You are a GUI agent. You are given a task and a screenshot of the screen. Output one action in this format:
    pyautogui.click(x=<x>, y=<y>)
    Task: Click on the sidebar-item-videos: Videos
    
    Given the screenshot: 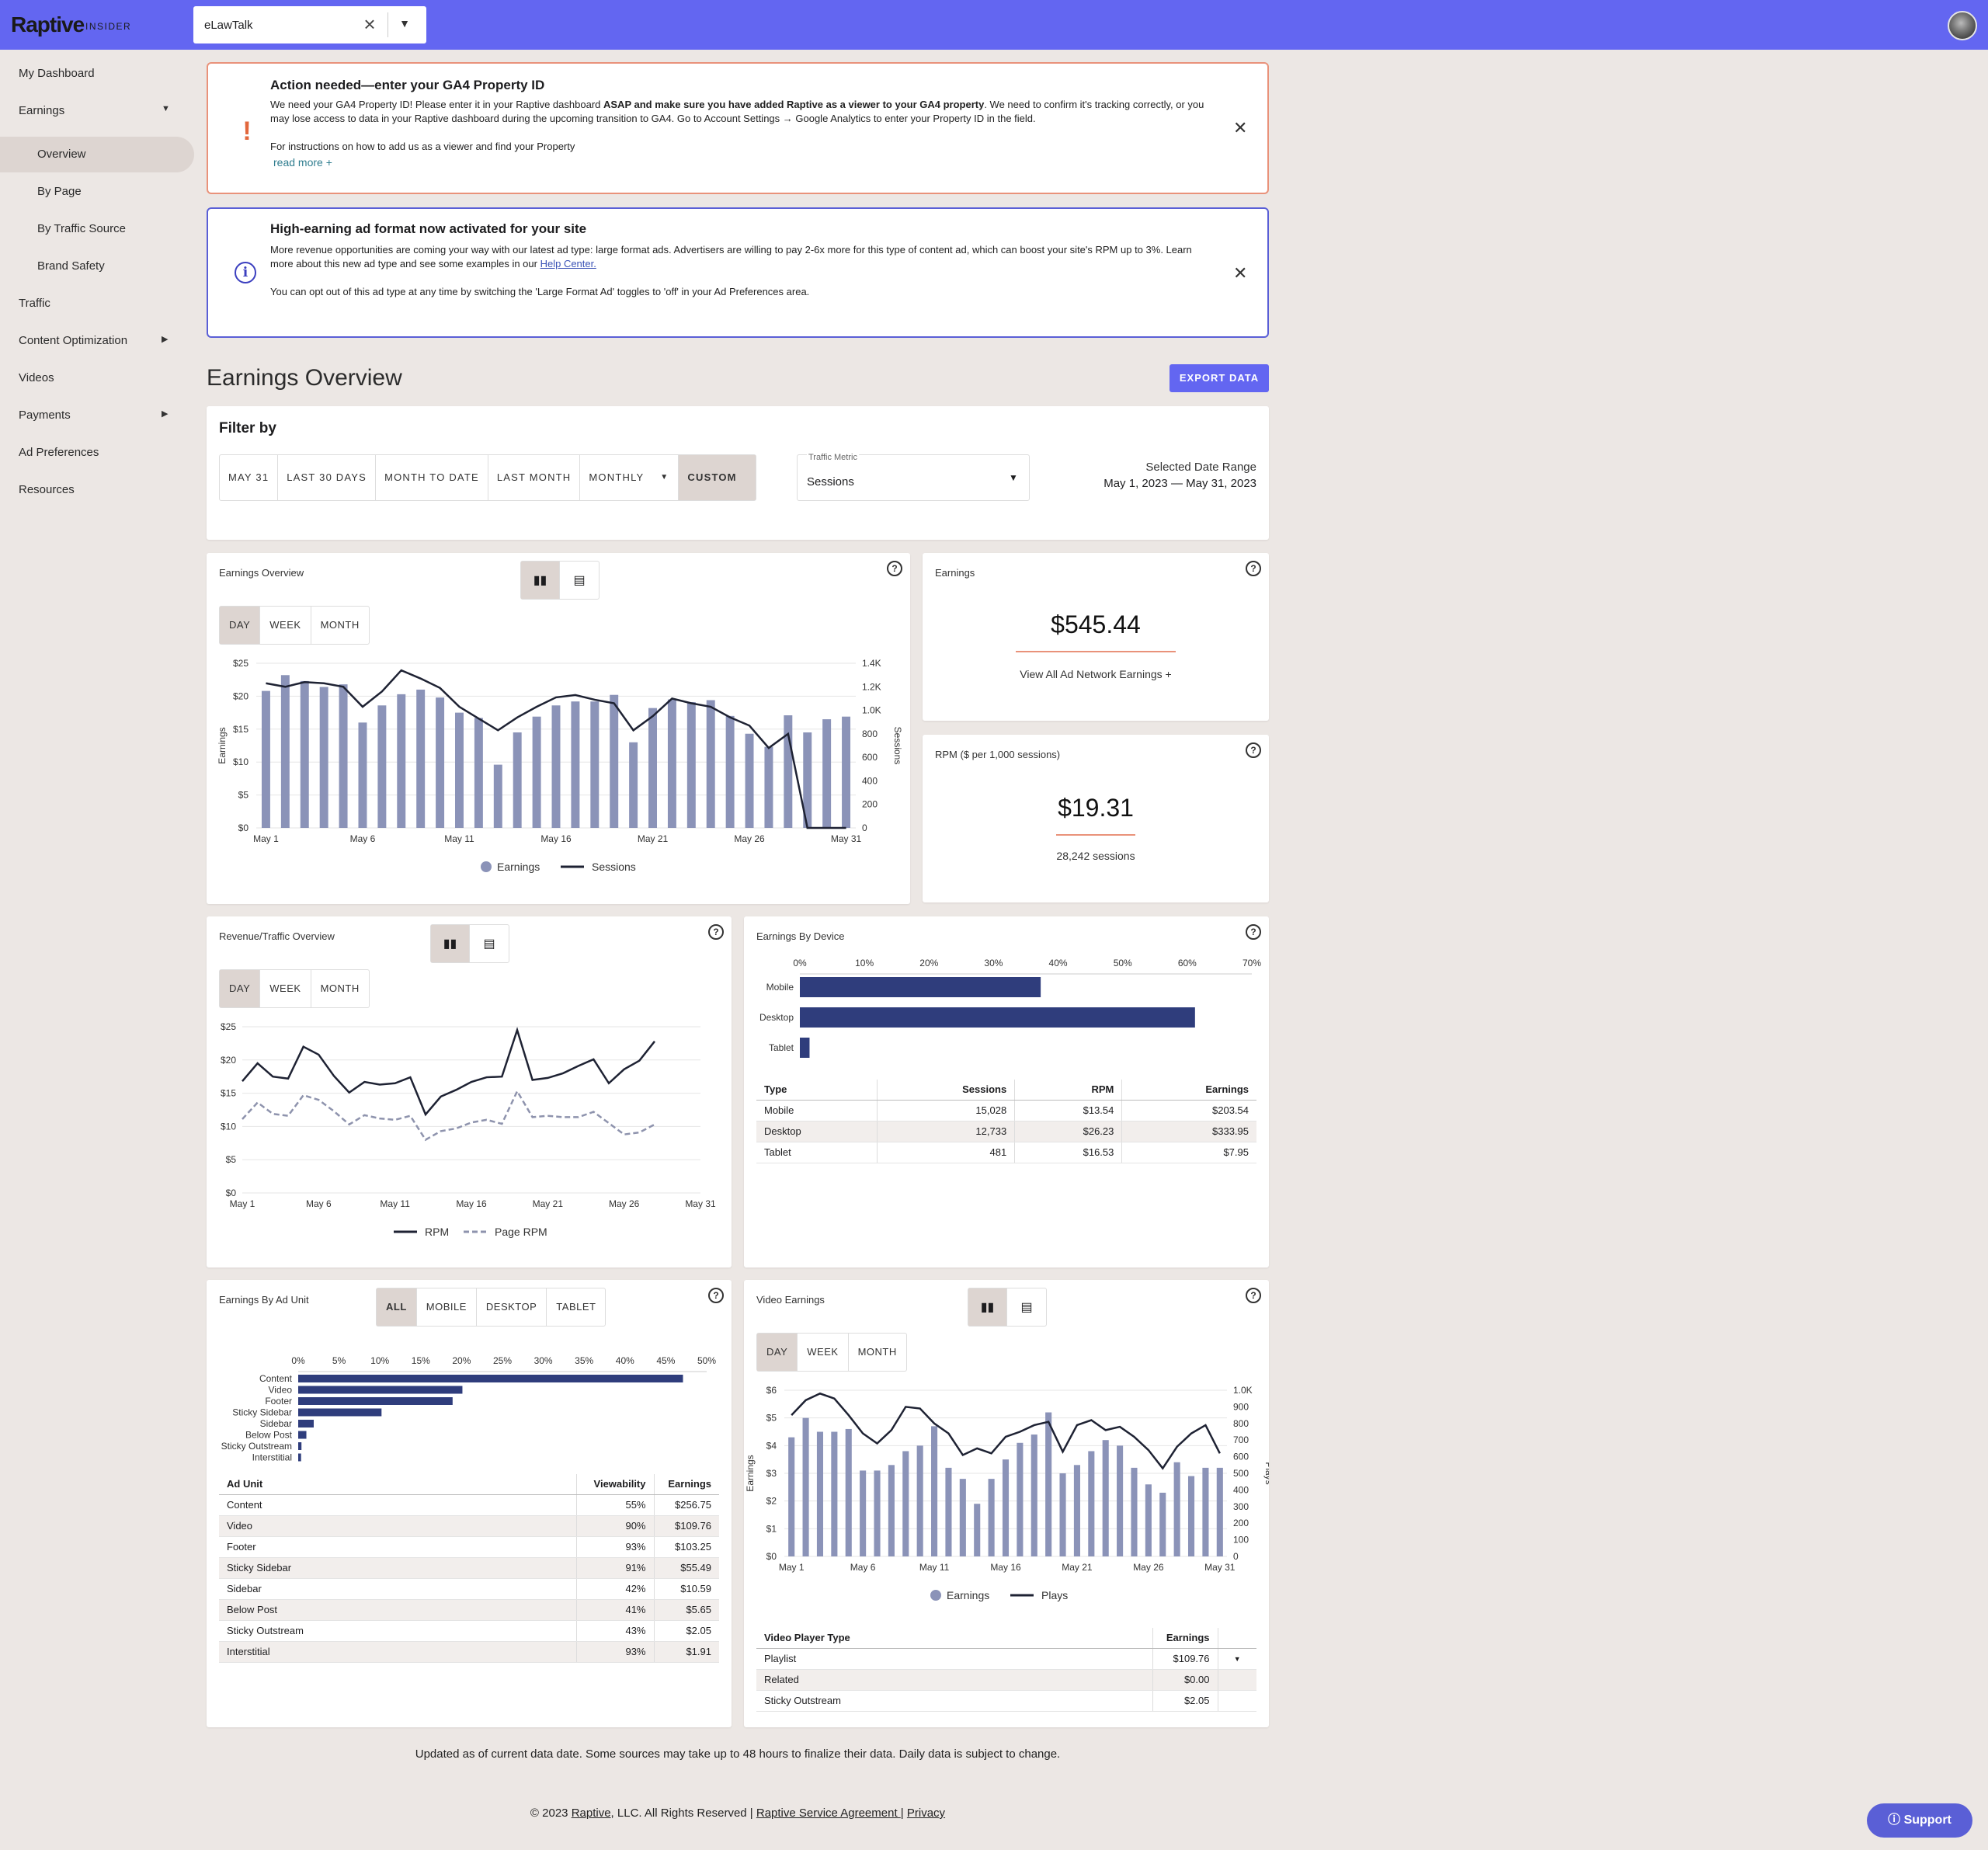 What is the action you would take?
    pyautogui.click(x=97, y=378)
    